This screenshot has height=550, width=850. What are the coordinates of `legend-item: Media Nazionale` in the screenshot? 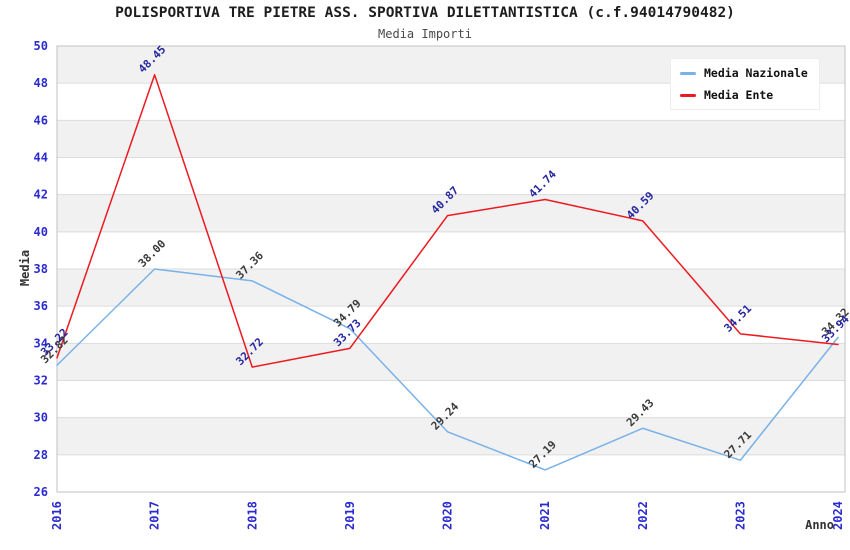 It's located at (744, 73).